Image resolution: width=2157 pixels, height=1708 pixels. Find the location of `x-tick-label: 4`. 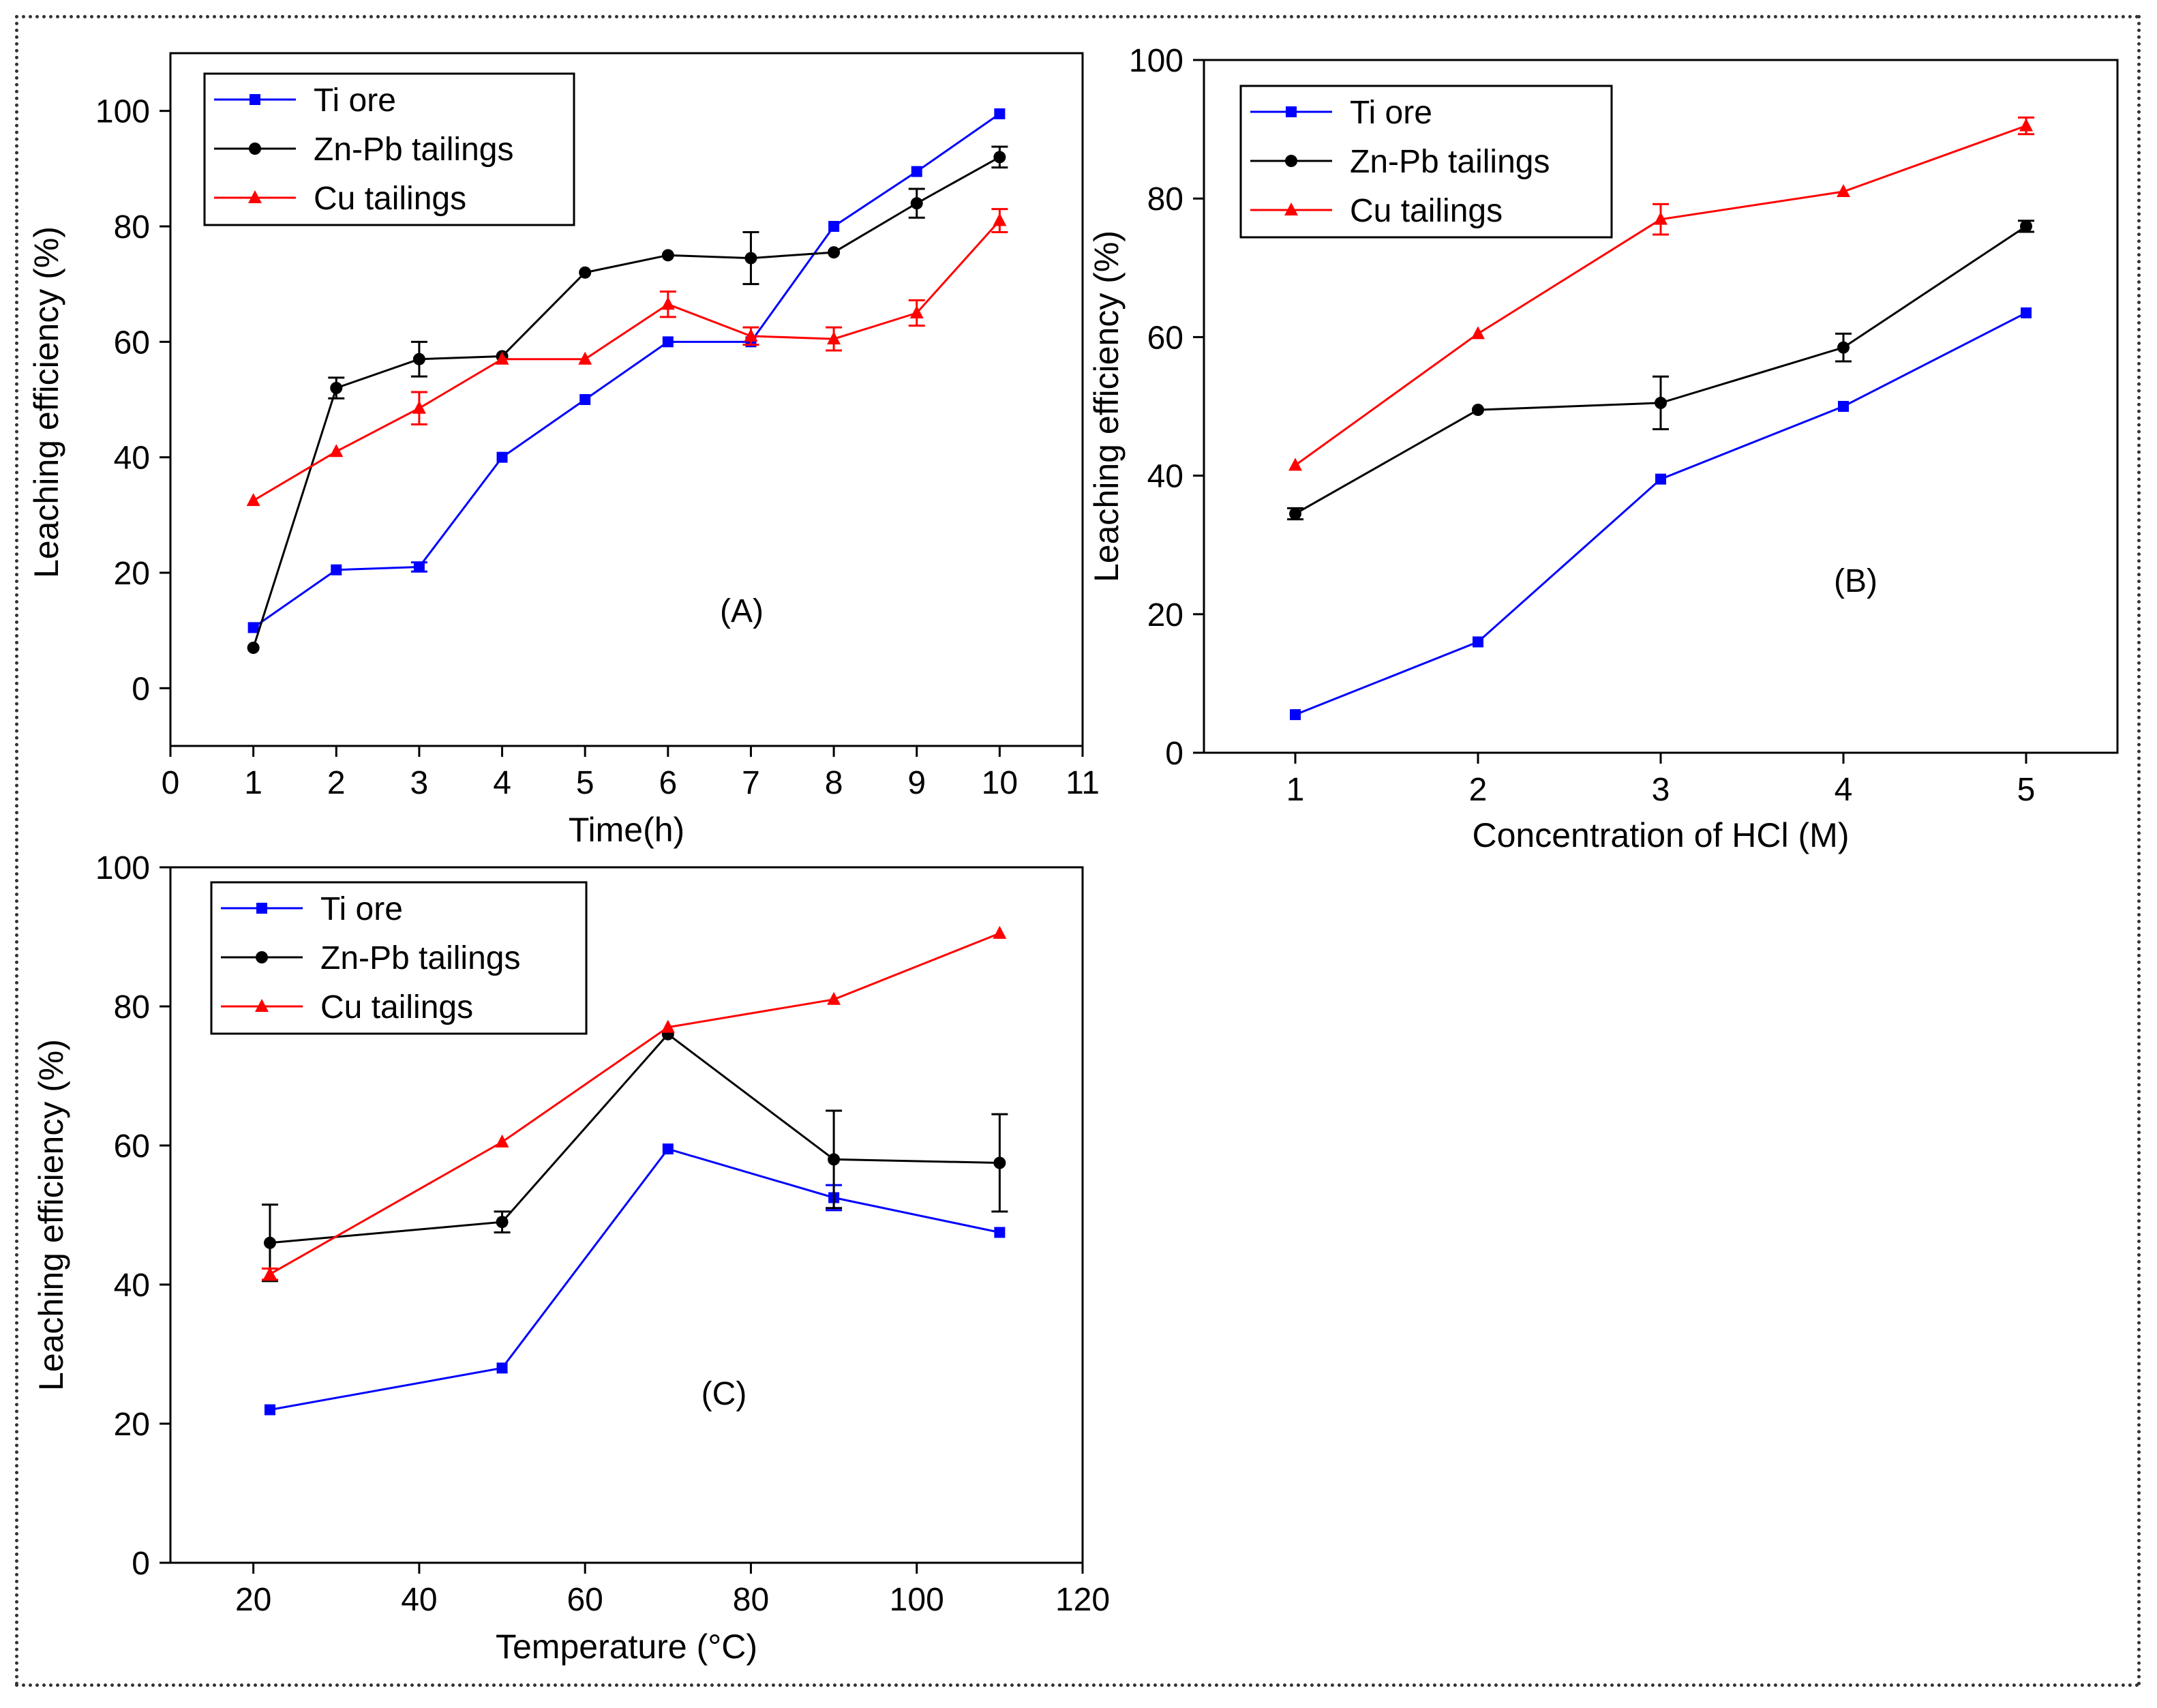

x-tick-label: 4 is located at coordinates (502, 783).